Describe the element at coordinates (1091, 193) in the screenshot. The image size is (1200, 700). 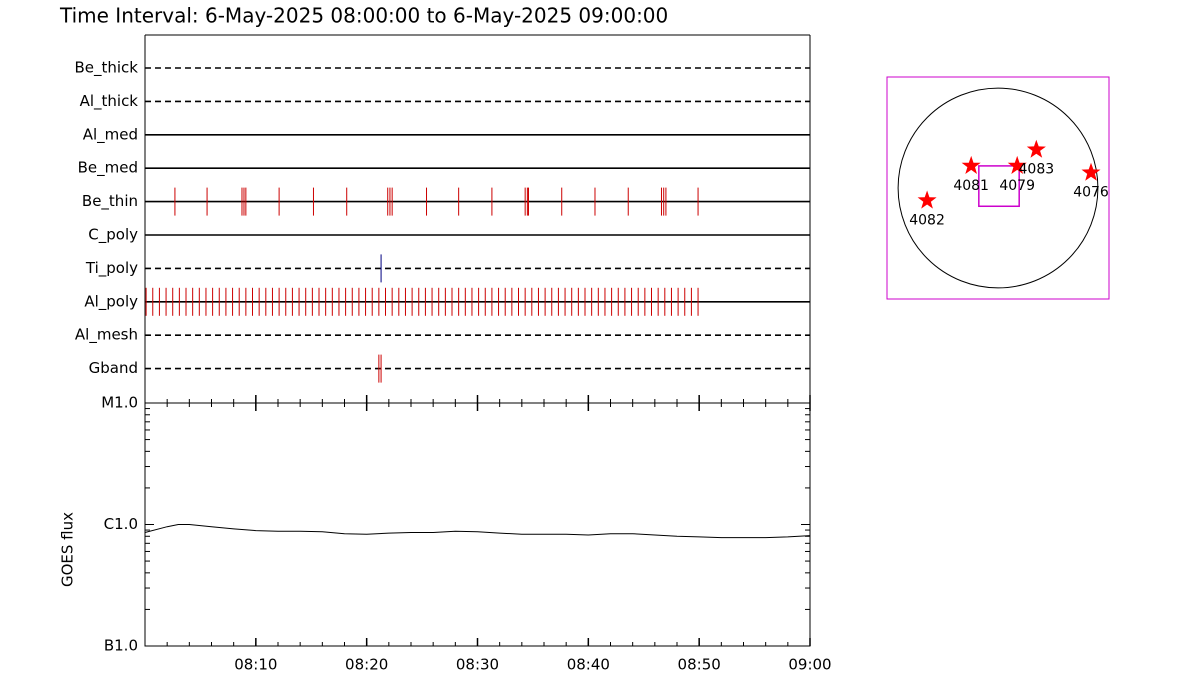
I see `active-region-label: 4076` at that location.